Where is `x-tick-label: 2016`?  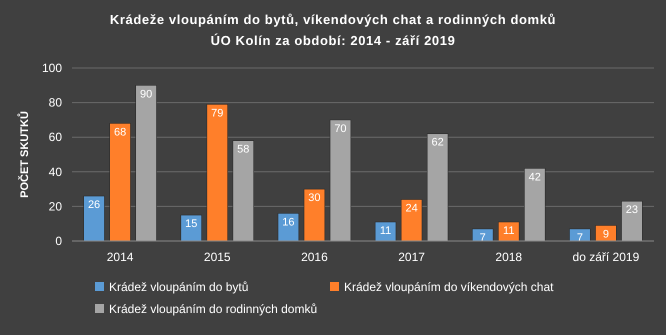 x-tick-label: 2016 is located at coordinates (314, 257).